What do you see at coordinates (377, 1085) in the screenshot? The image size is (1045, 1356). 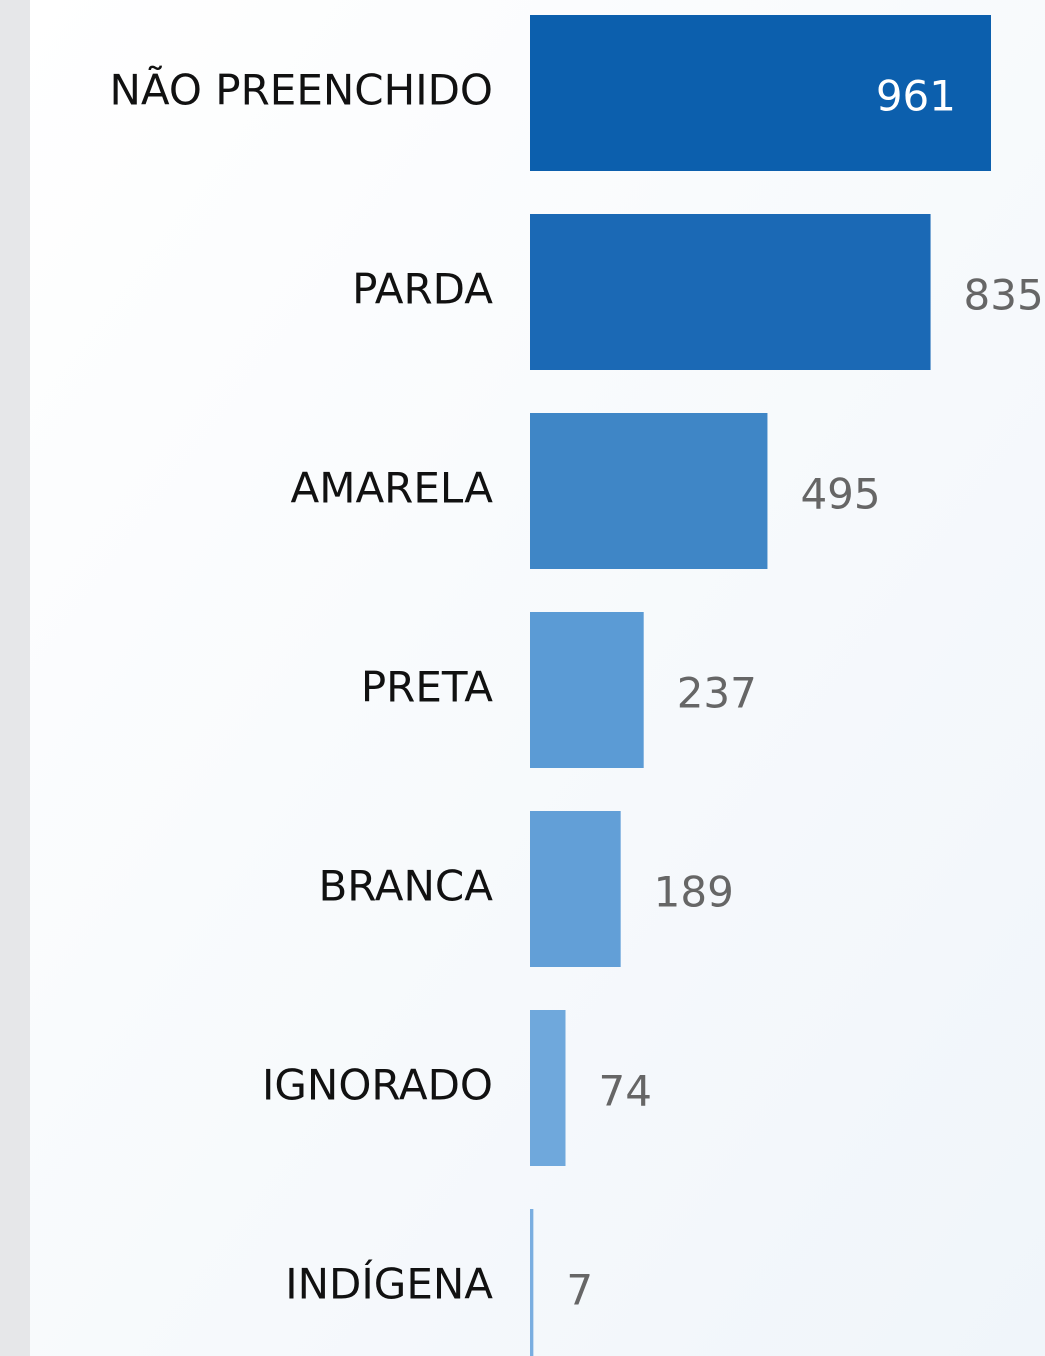 I see `category-label: IGNORADO` at bounding box center [377, 1085].